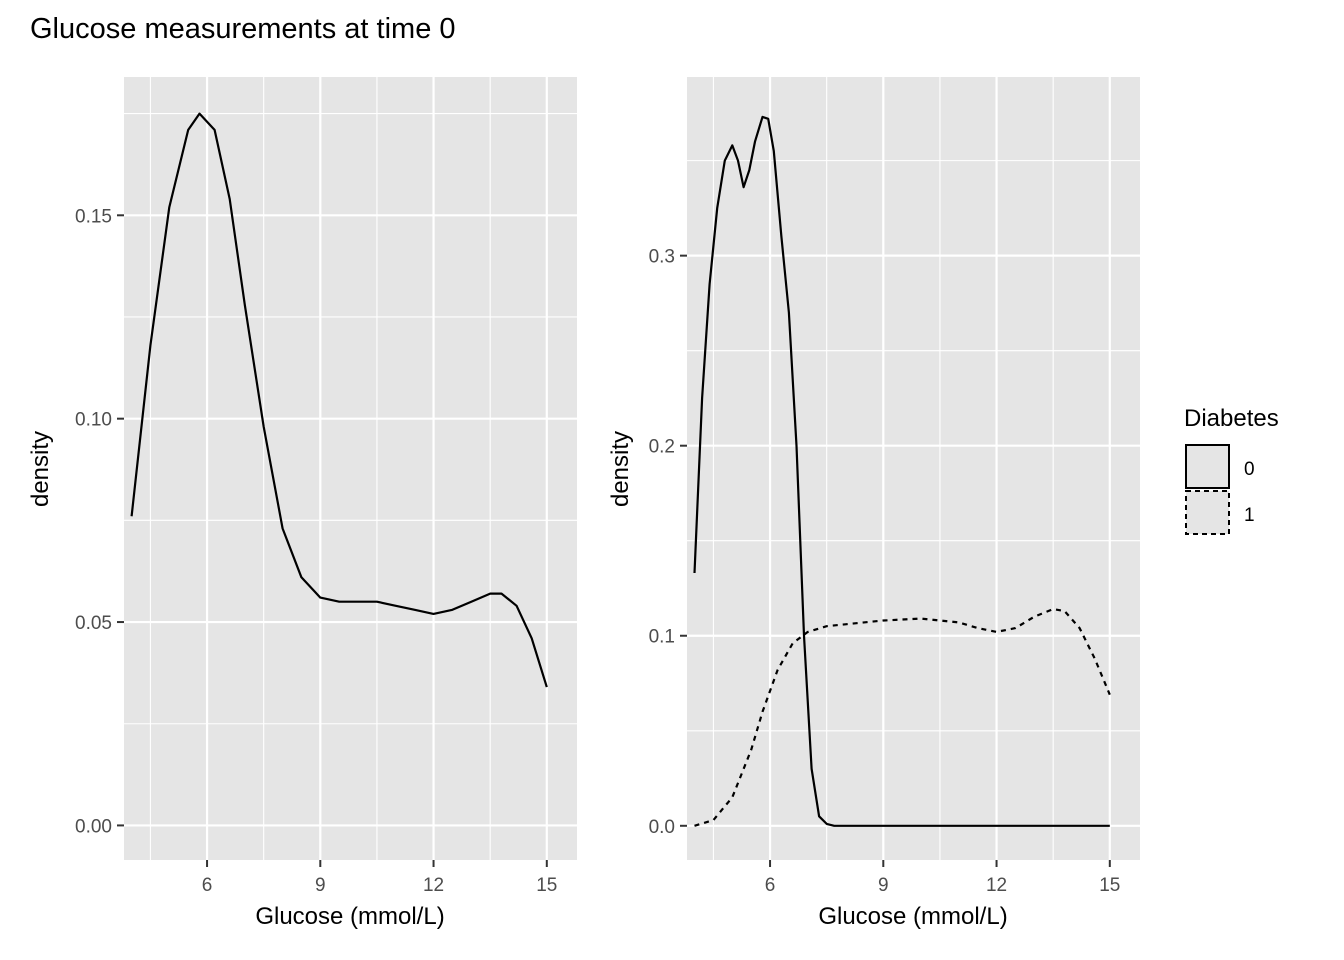 The height and width of the screenshot is (960, 1344). What do you see at coordinates (40, 469) in the screenshot?
I see `left-y-axis-label: density` at bounding box center [40, 469].